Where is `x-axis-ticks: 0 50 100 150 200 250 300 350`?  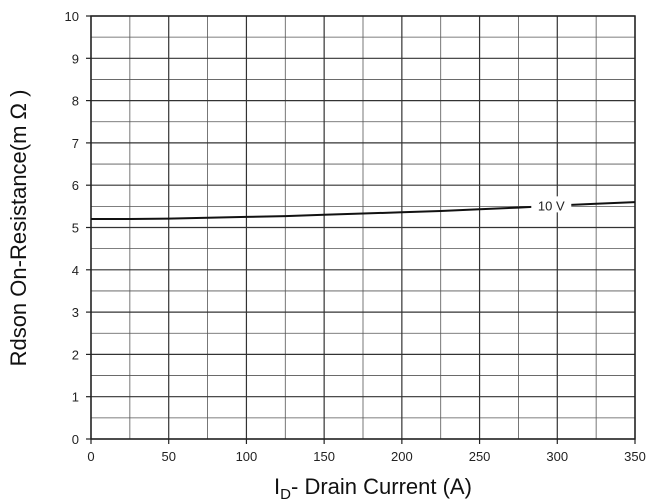 x-axis-ticks: 0 50 100 150 200 250 300 350 is located at coordinates (366, 451).